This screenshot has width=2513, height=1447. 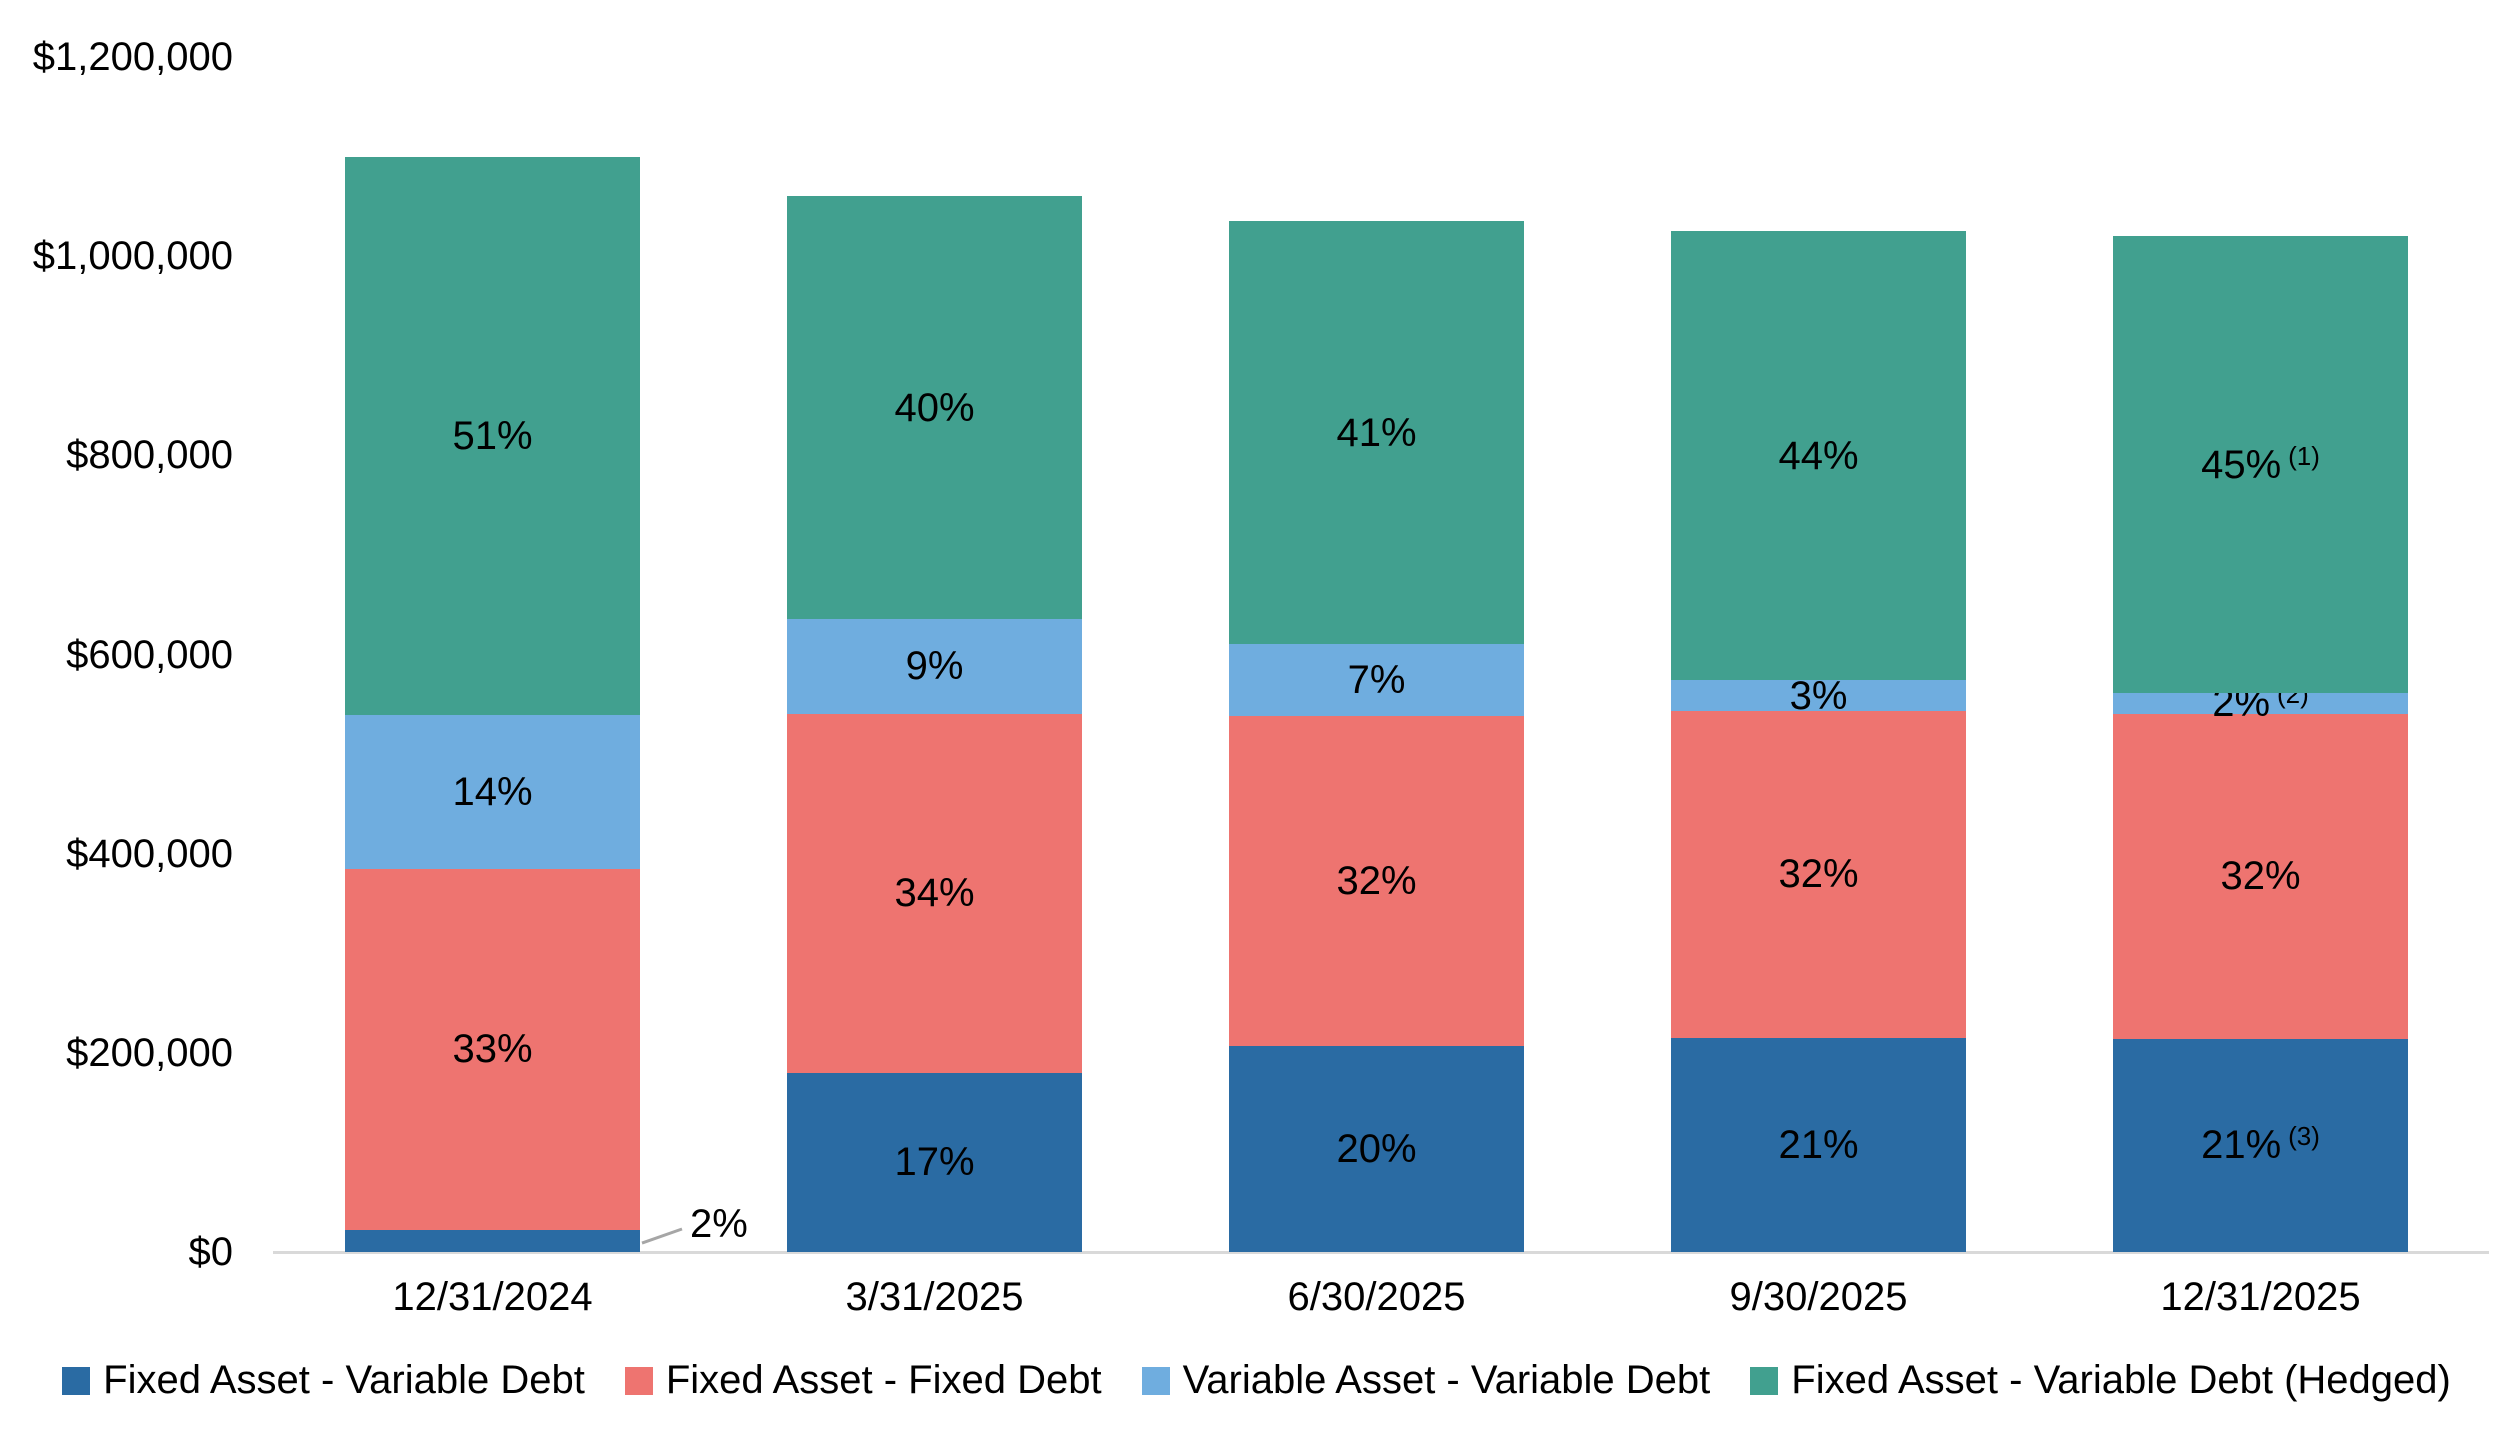 What do you see at coordinates (1446, 1380) in the screenshot?
I see `legend-label: Variable Asset - Variable Debt` at bounding box center [1446, 1380].